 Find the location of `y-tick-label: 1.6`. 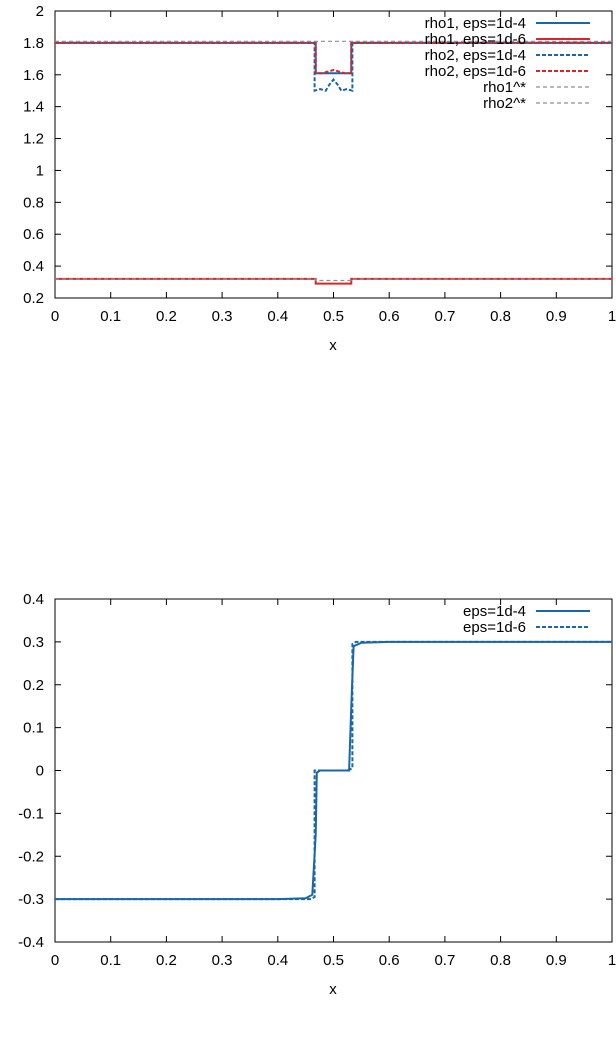

y-tick-label: 1.6 is located at coordinates (33, 75).